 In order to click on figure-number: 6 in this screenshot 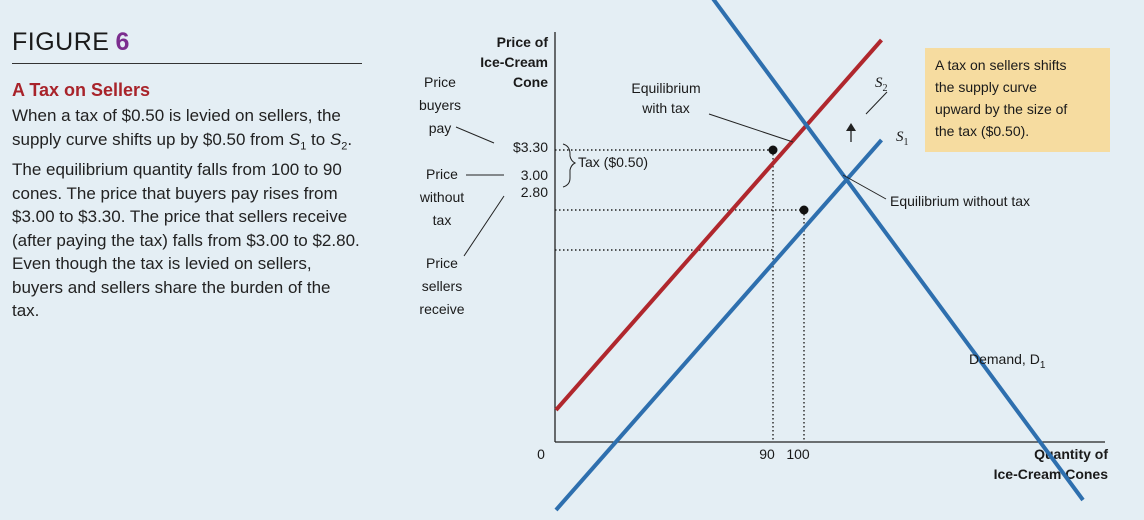, I will do `click(122, 42)`.